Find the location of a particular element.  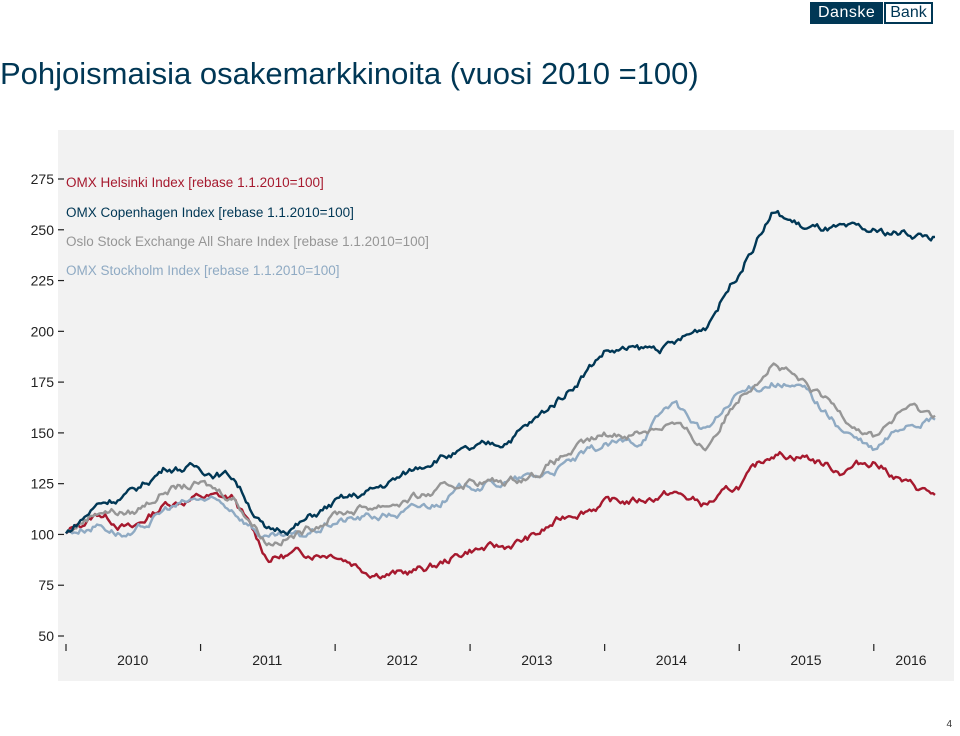

y-tick-label: 75 is located at coordinates (46, 585).